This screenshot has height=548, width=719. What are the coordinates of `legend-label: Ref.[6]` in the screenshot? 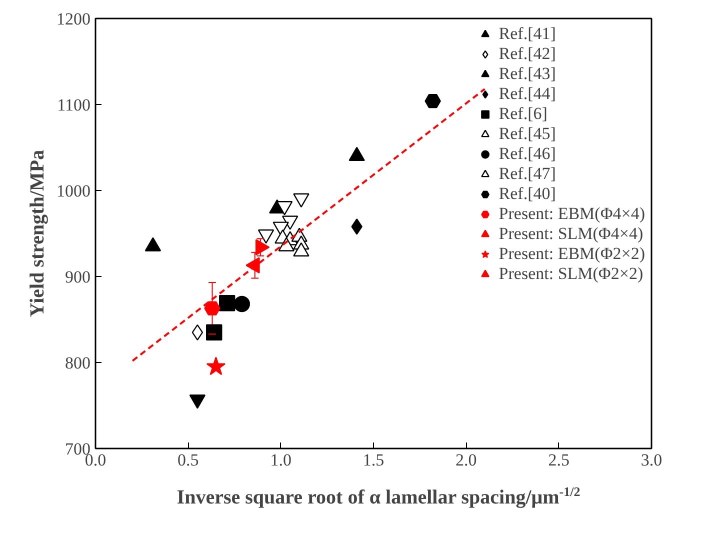 It's located at (523, 114).